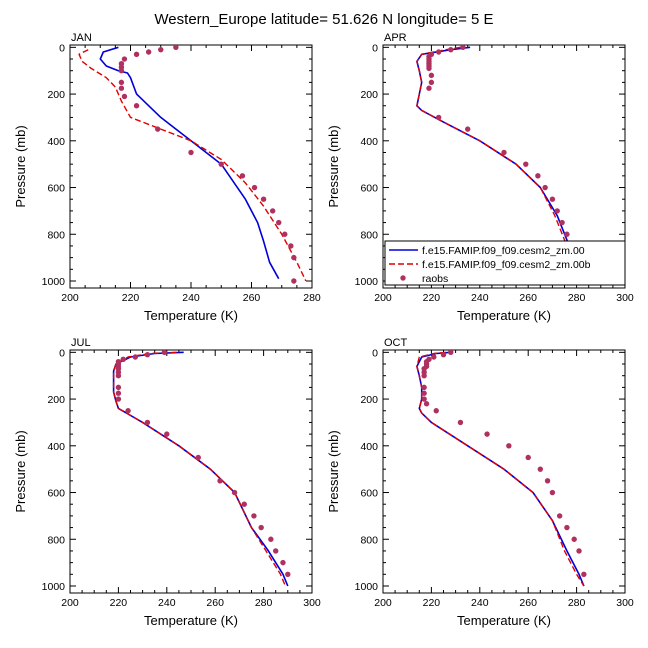 Image resolution: width=648 pixels, height=648 pixels. Describe the element at coordinates (505, 263) in the screenshot. I see `legend-box` at that location.